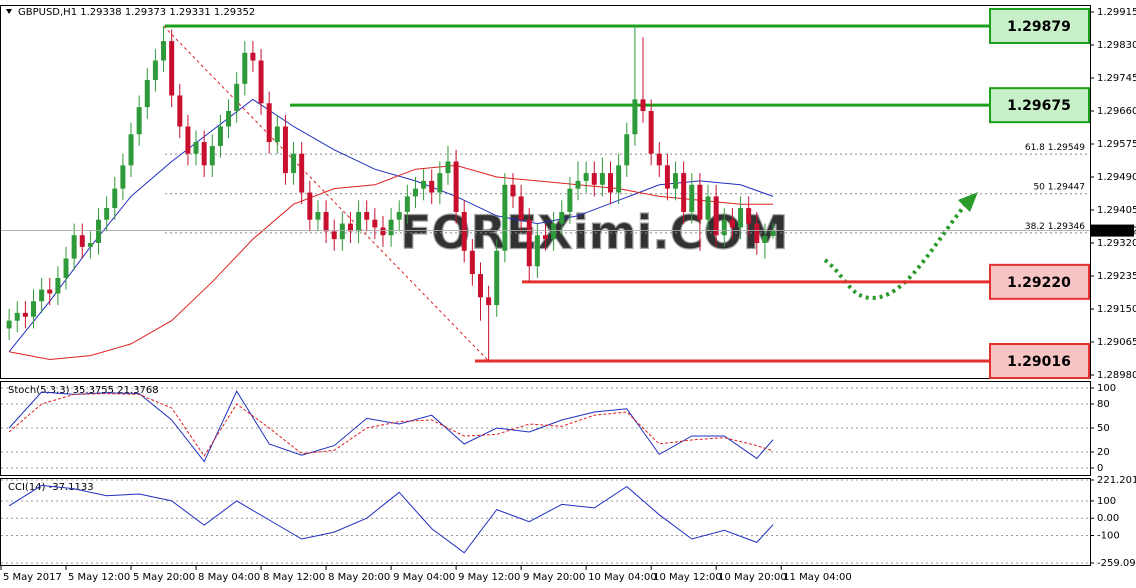 Image resolution: width=1136 pixels, height=588 pixels. I want to click on ohlc-value: 1.29338, so click(100, 12).